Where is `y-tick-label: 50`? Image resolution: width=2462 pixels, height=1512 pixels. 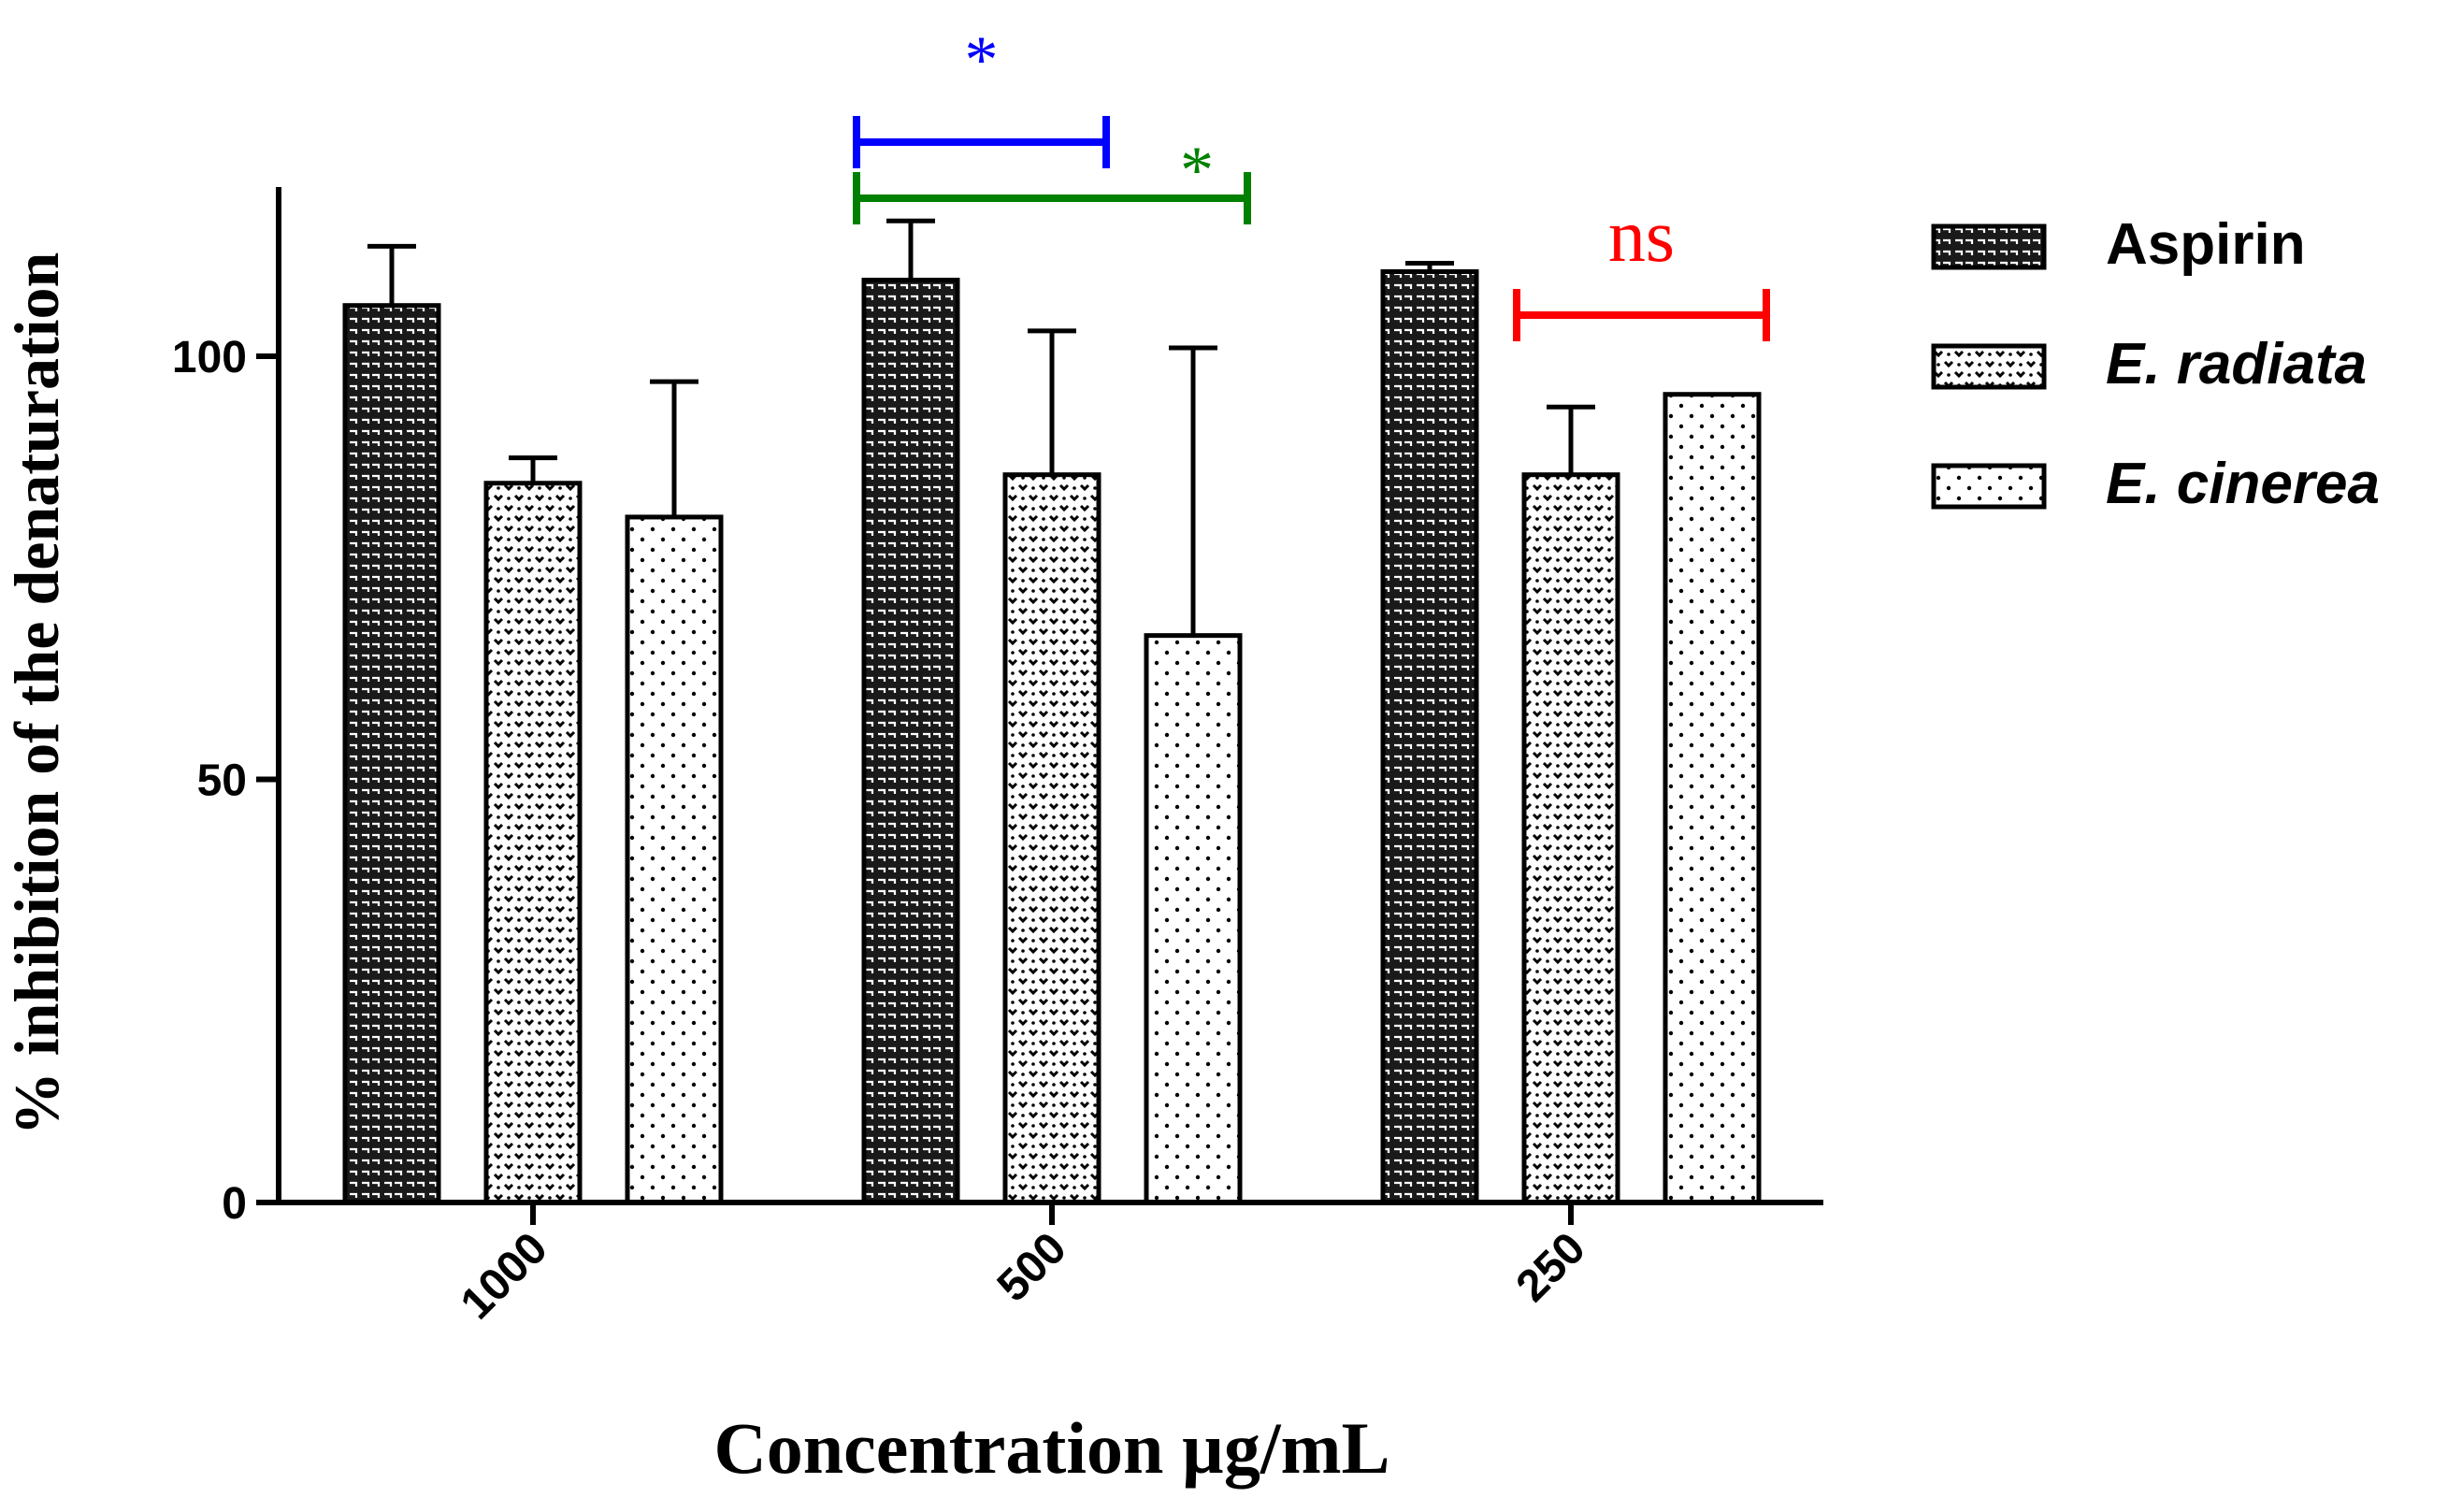 y-tick-label: 50 is located at coordinates (222, 781).